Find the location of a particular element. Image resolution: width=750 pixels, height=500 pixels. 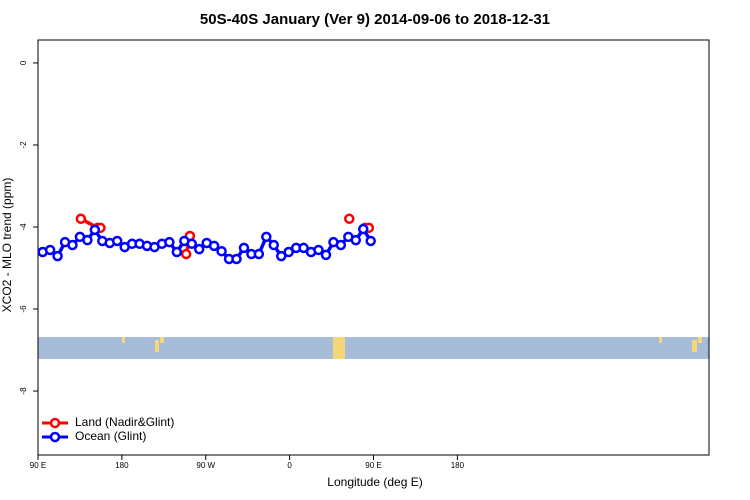

legend-label: Ocean (Glint) is located at coordinates (110, 436).